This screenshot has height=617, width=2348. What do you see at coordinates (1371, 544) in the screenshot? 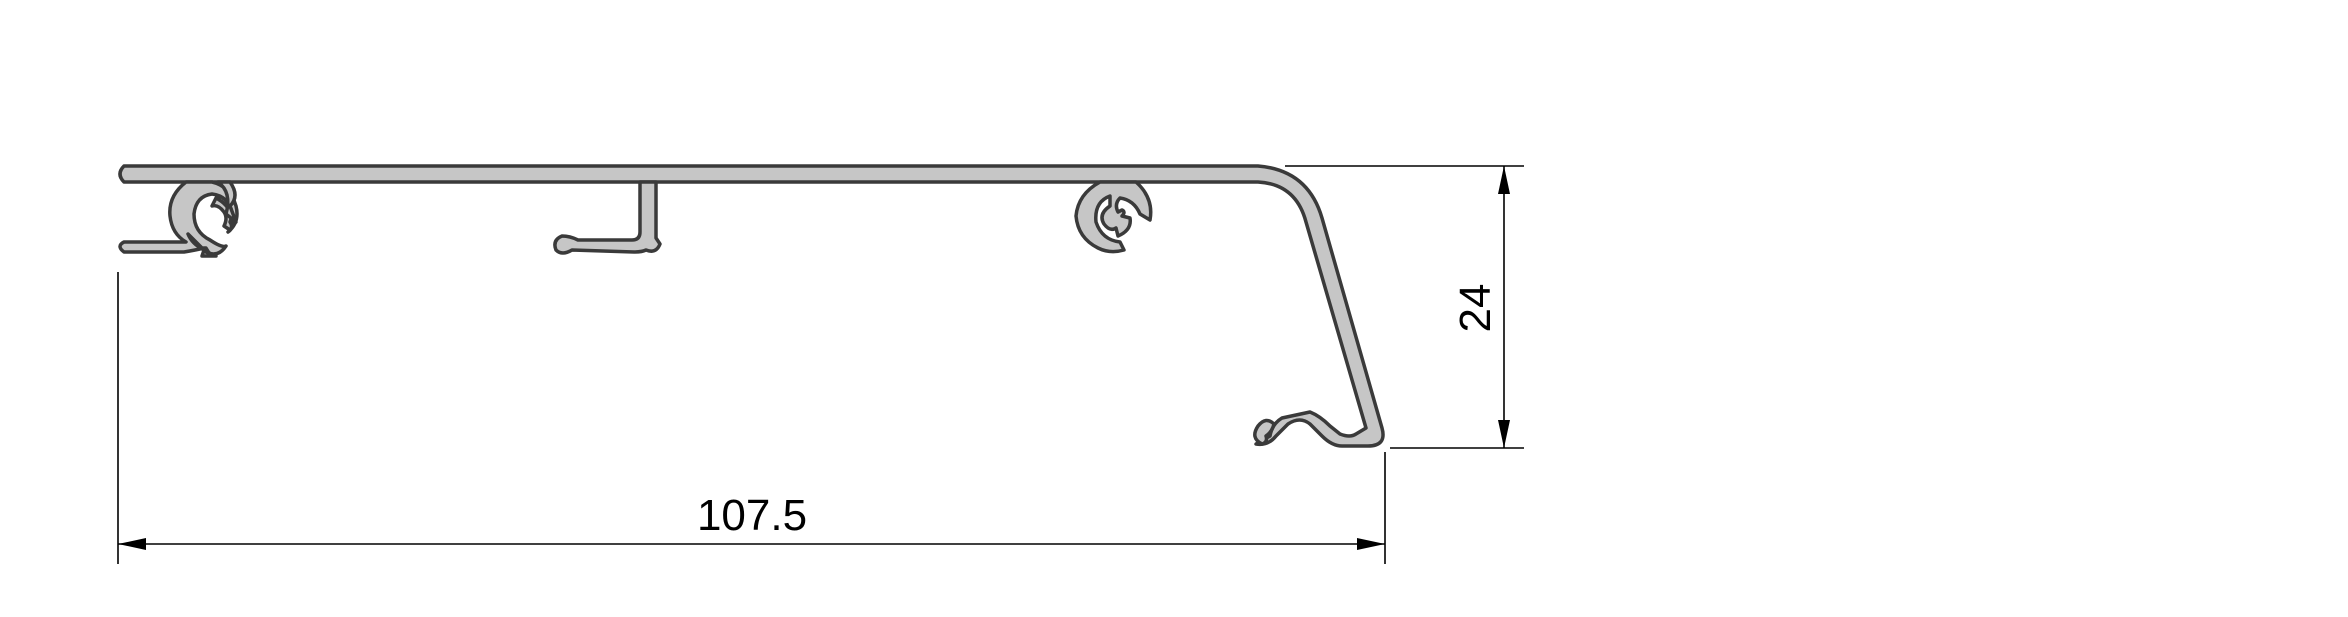
I see `width-arrow-right` at bounding box center [1371, 544].